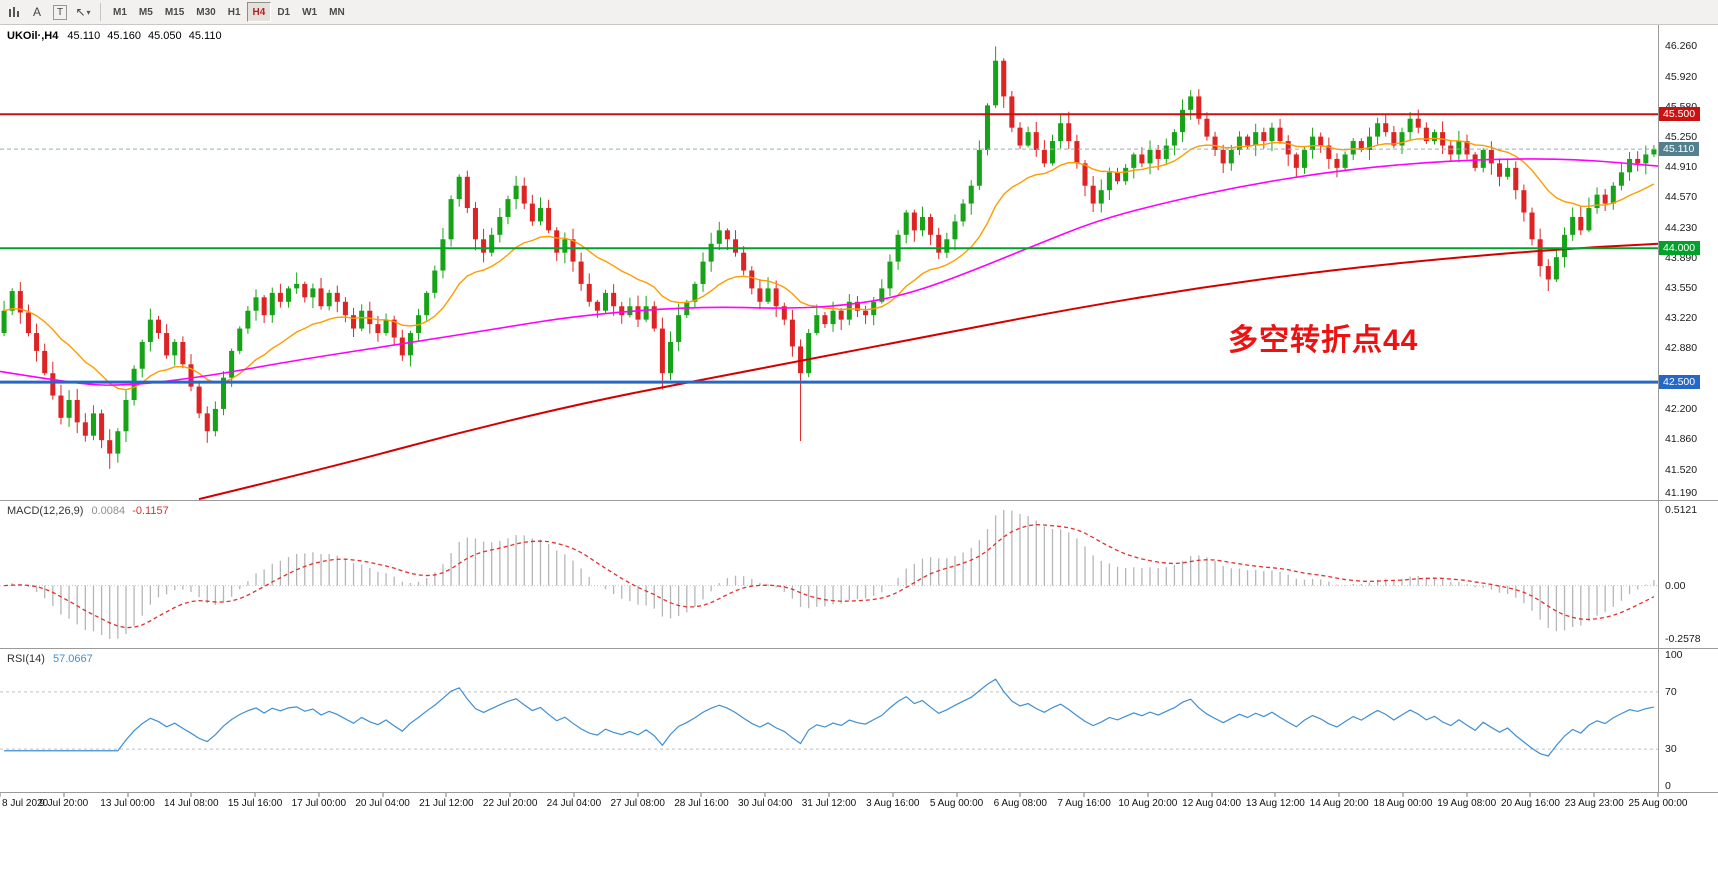 This screenshot has width=1718, height=893. Describe the element at coordinates (382, 803) in the screenshot. I see `time-axis-label: 20 Jul 04:00` at that location.